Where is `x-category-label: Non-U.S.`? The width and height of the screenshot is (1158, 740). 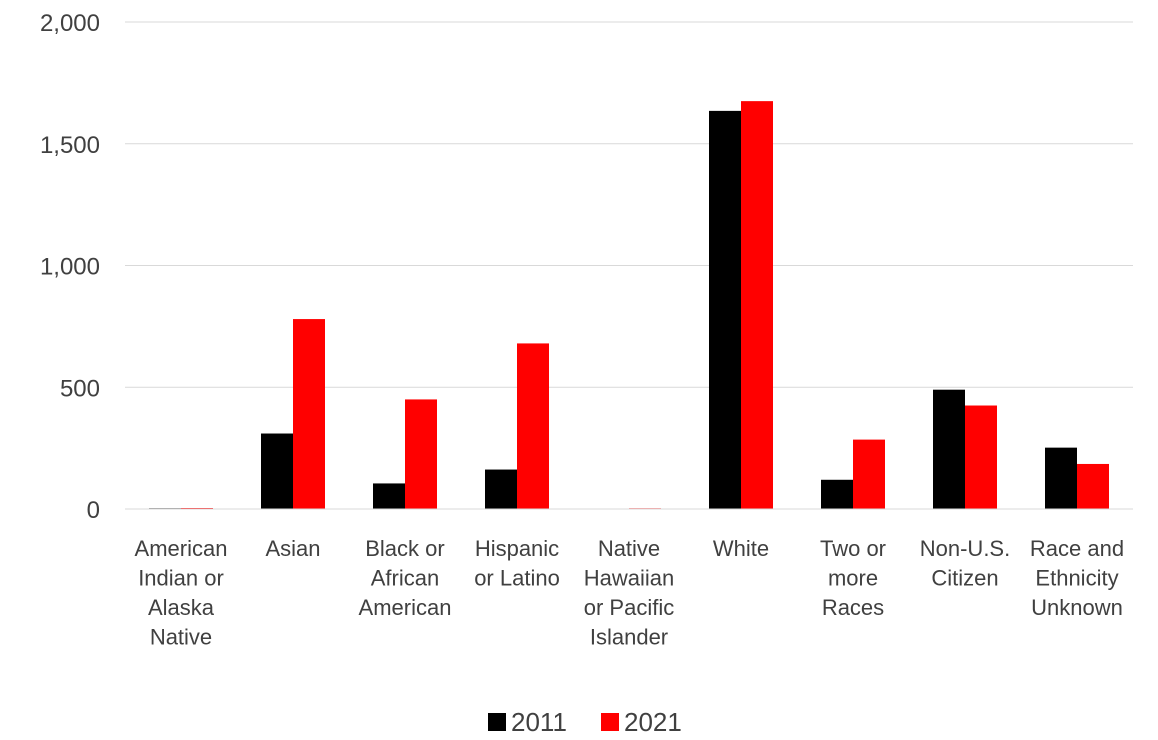
x-category-label: Non-U.S. is located at coordinates (965, 548).